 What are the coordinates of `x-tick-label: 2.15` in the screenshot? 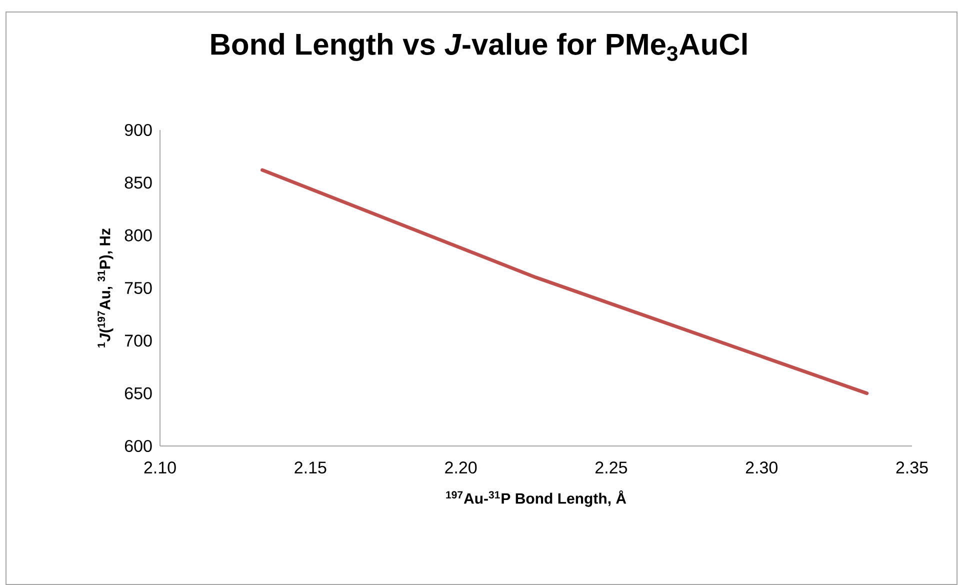 It's located at (310, 468).